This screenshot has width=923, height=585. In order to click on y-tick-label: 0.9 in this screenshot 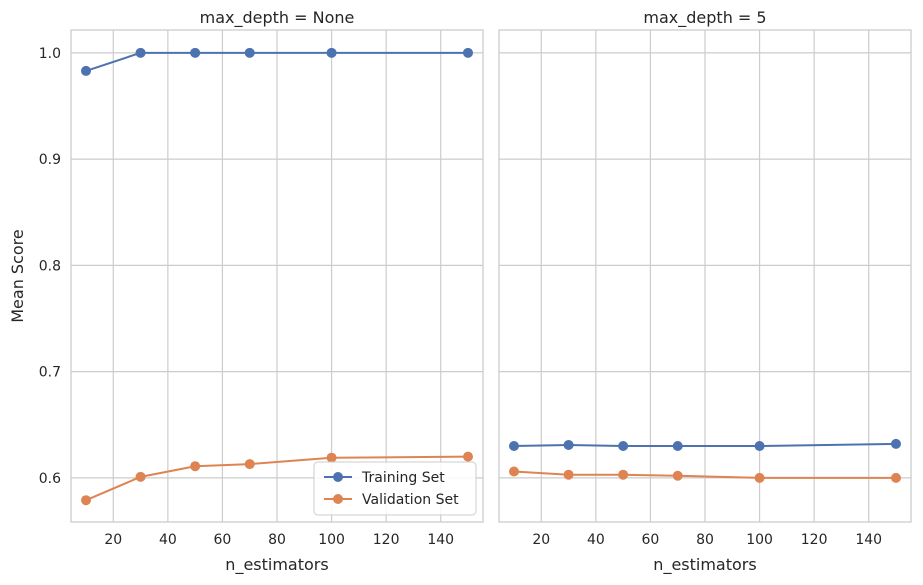, I will do `click(50, 160)`.